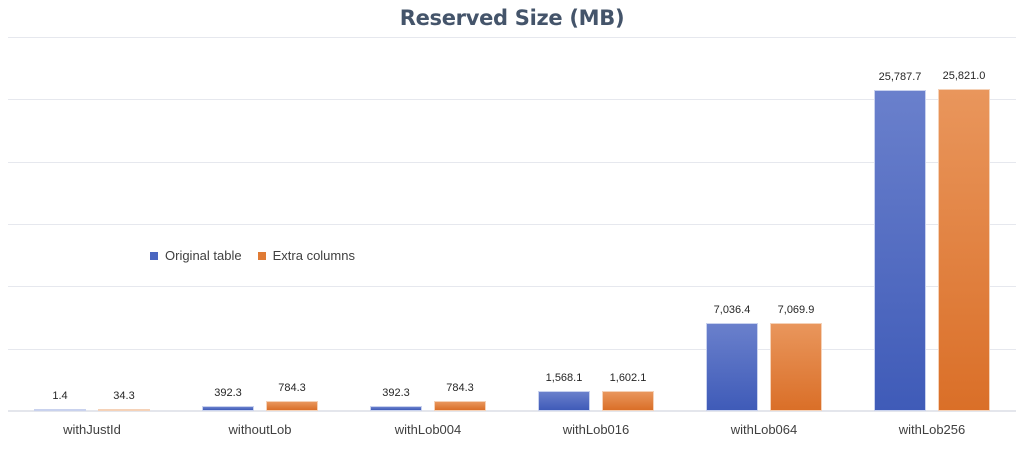 This screenshot has width=1024, height=457. Describe the element at coordinates (313, 255) in the screenshot. I see `legend-label: Extra columns` at that location.